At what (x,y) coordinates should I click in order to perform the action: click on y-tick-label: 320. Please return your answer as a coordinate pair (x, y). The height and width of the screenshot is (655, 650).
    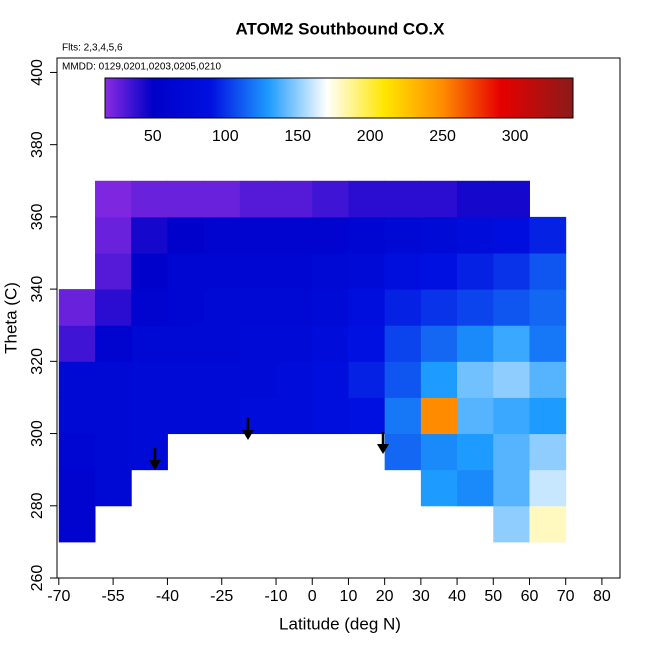
    Looking at the image, I should click on (37, 361).